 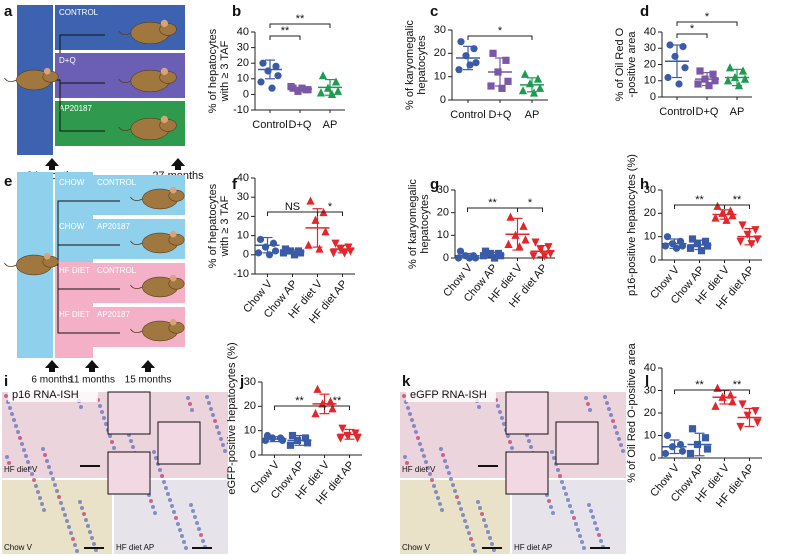 I want to click on y-tick-label: 30, so click(x=650, y=48).